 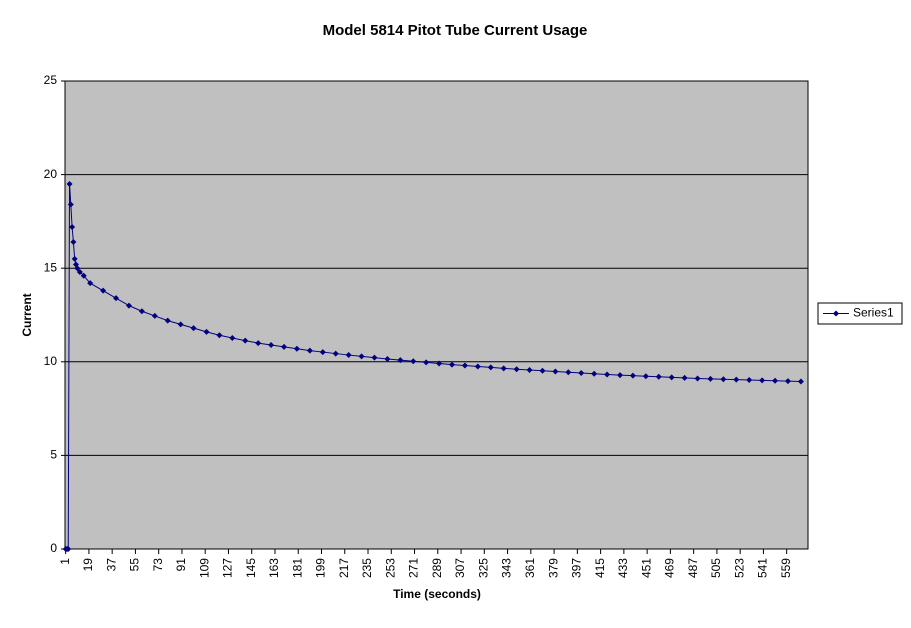 I want to click on x-tick-label: 235, so click(x=367, y=568).